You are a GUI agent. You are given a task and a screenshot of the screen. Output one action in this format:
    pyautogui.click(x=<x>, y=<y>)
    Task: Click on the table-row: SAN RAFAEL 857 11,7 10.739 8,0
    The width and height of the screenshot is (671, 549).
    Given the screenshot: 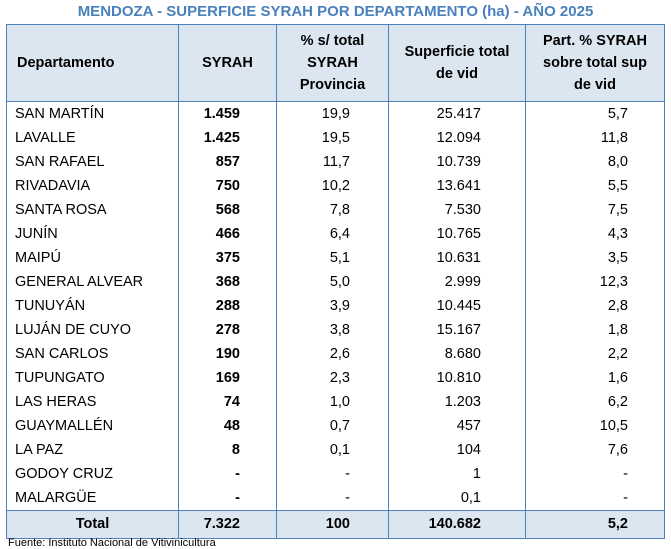 What is the action you would take?
    pyautogui.click(x=335, y=162)
    